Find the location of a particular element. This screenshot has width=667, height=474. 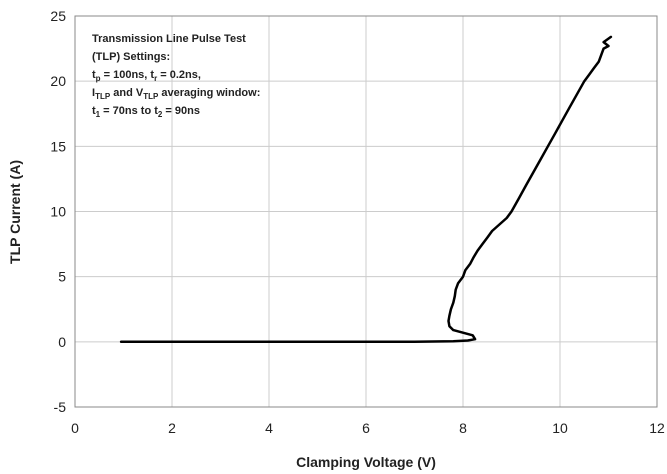

x-axis-label: Clamping Voltage (V) is located at coordinates (366, 462).